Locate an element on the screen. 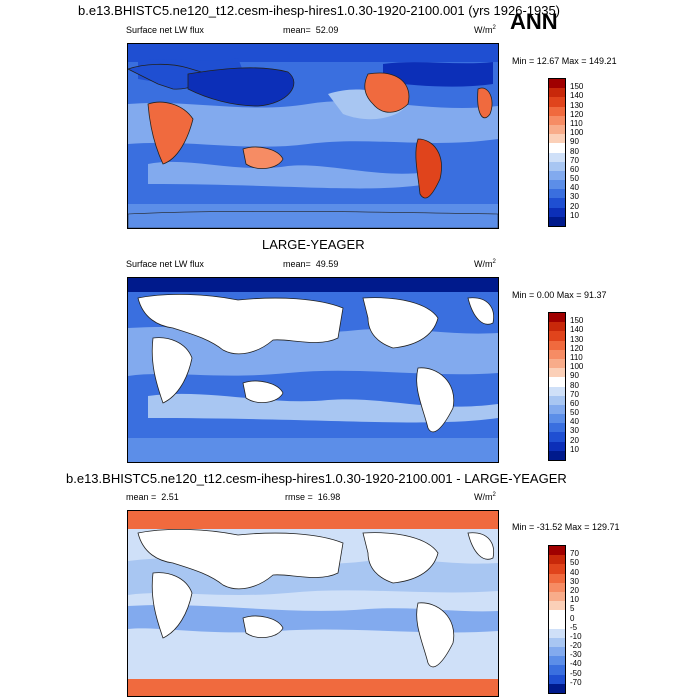 The height and width of the screenshot is (700, 700). panel1-var-label: Surface net LW flux is located at coordinates (165, 30).